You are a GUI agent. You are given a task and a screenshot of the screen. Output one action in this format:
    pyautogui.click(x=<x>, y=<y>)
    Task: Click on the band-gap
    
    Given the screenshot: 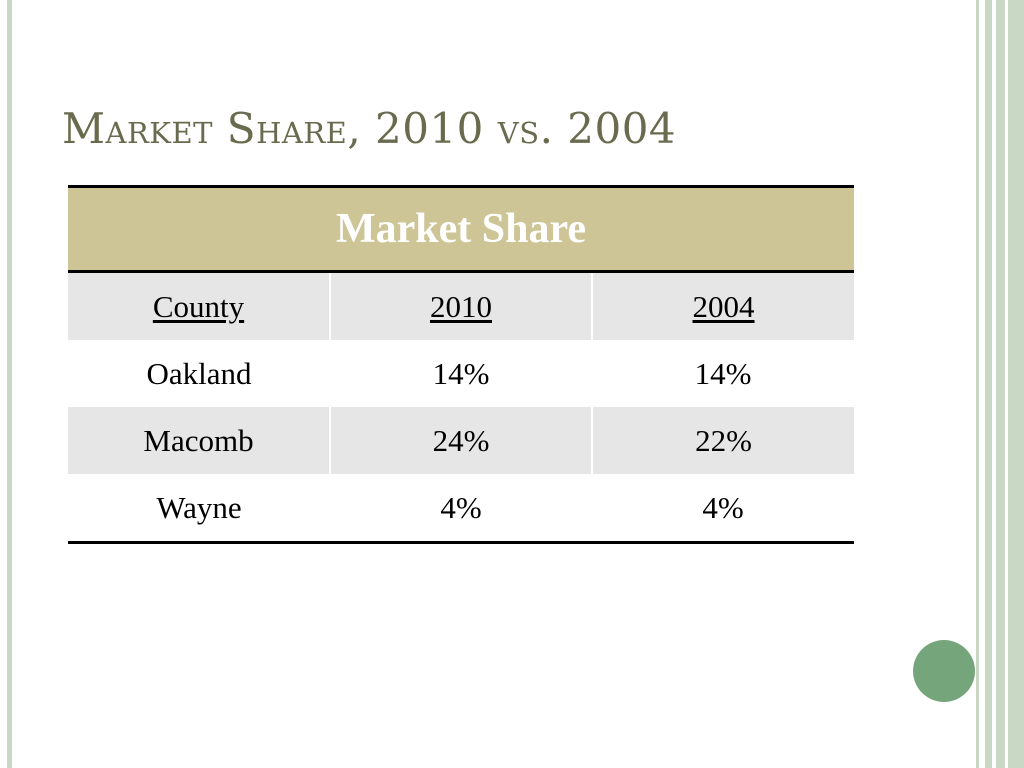 What is the action you would take?
    pyautogui.click(x=1006, y=384)
    